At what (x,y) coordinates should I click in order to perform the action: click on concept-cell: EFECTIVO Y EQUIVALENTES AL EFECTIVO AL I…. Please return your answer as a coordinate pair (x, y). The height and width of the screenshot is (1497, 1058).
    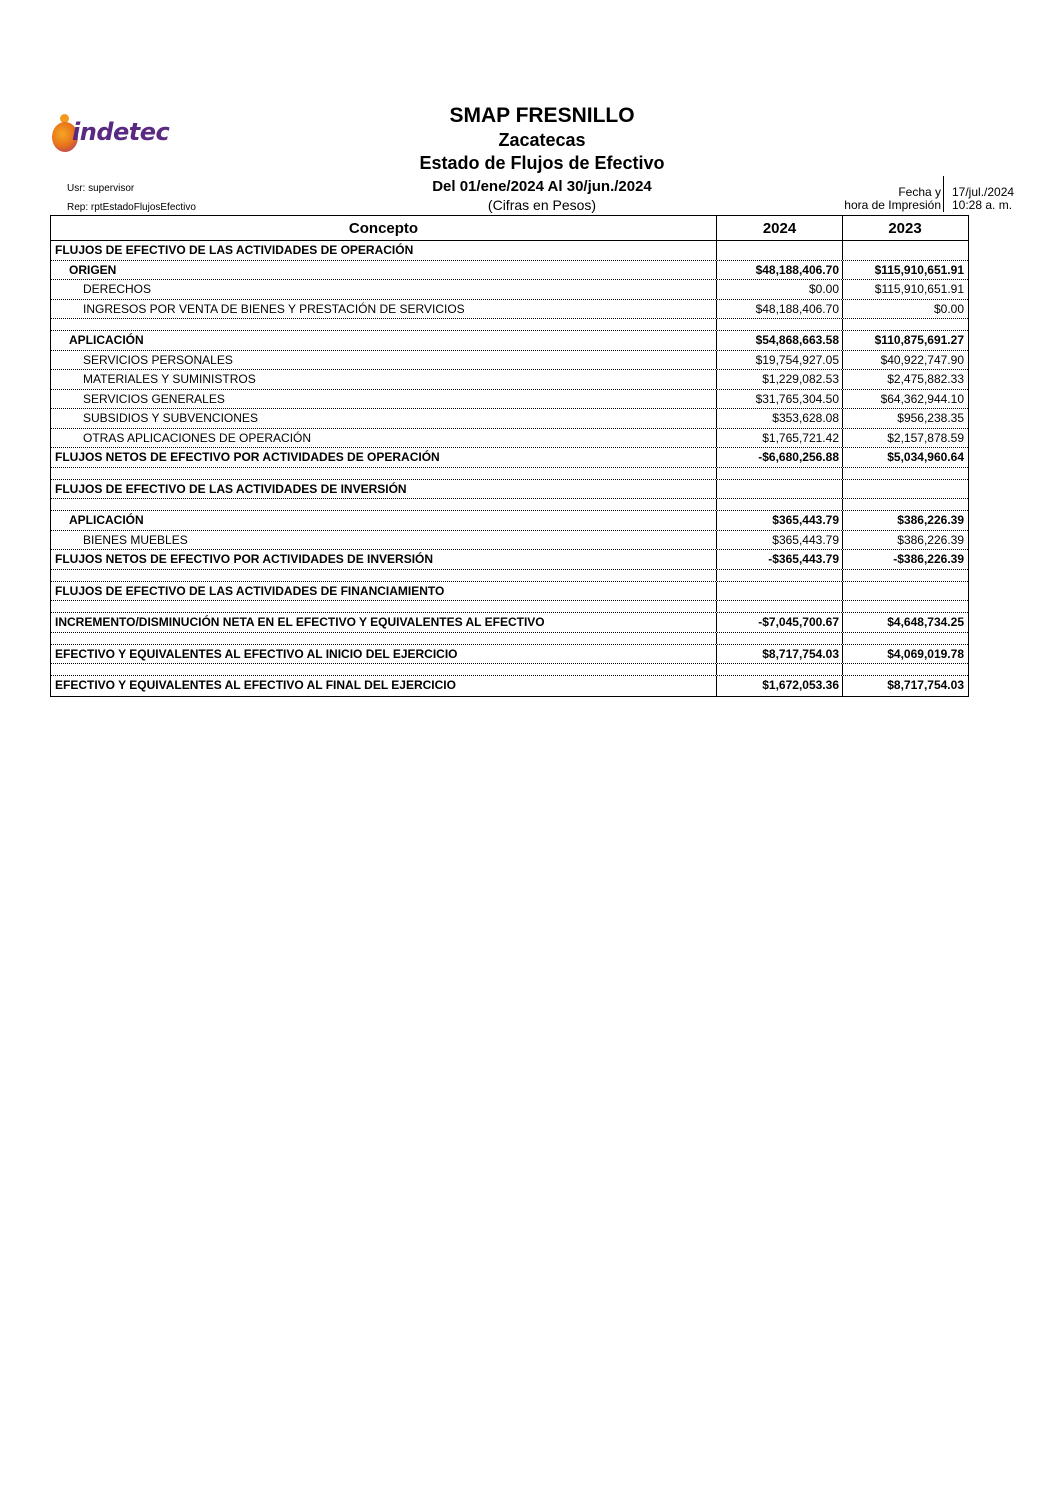
    Looking at the image, I should click on (384, 653).